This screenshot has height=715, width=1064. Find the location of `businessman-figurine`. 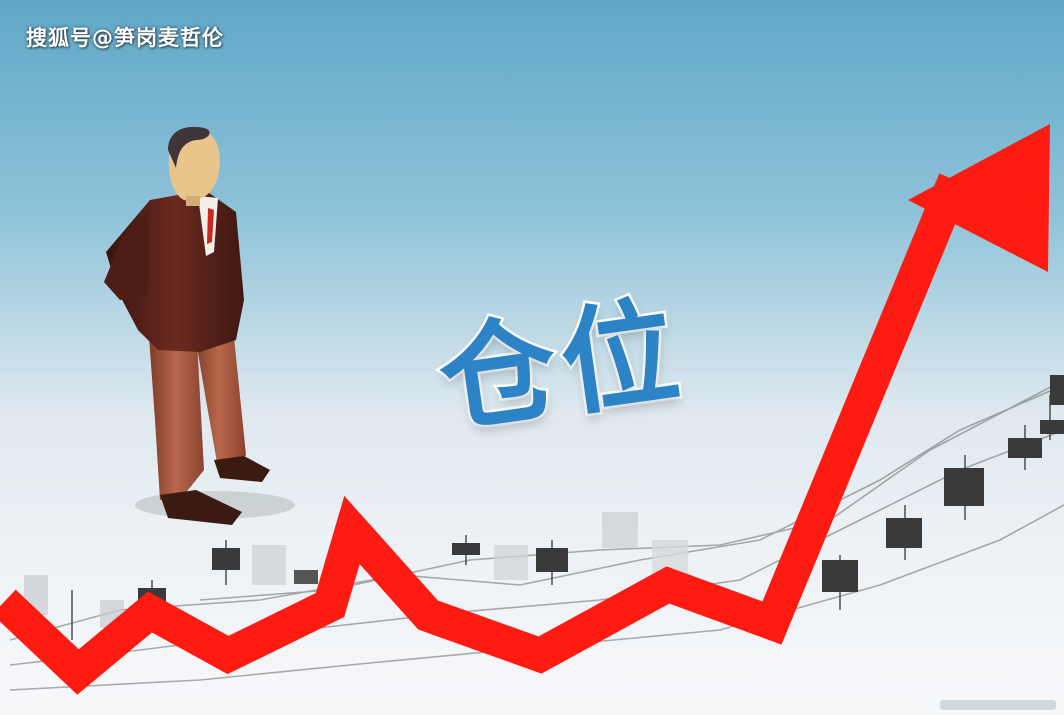

businessman-figurine is located at coordinates (199, 325).